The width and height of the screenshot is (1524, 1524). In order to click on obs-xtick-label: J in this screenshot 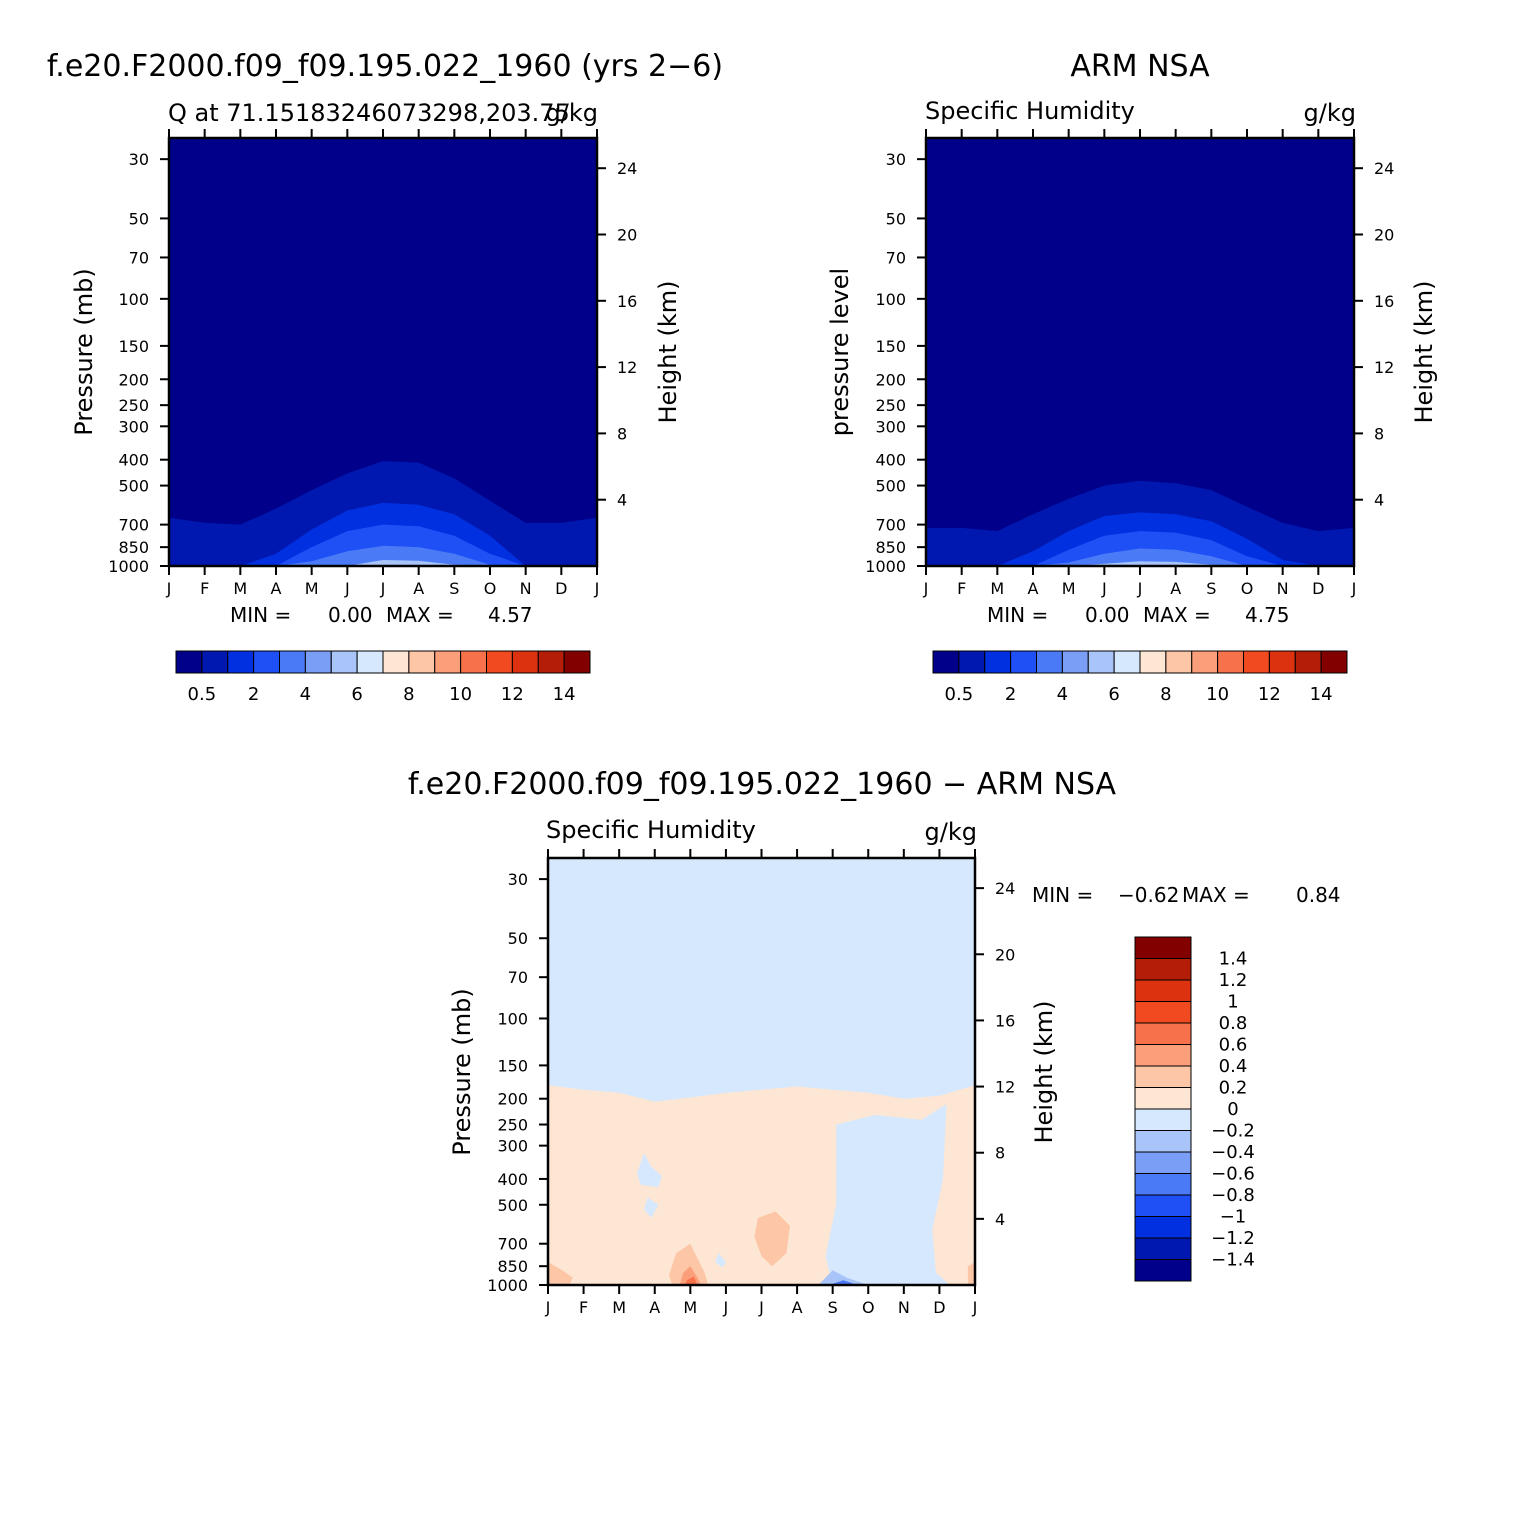, I will do `click(1354, 588)`.